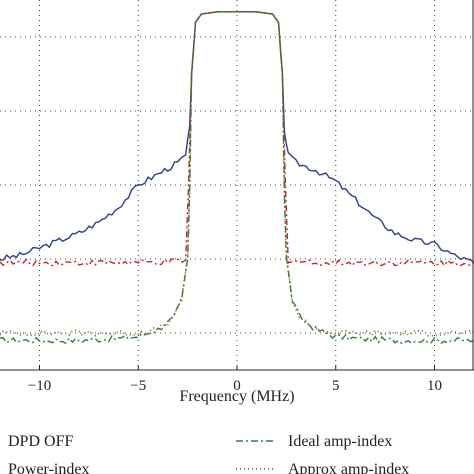  I want to click on x-tick-label-3: 5, so click(336, 386).